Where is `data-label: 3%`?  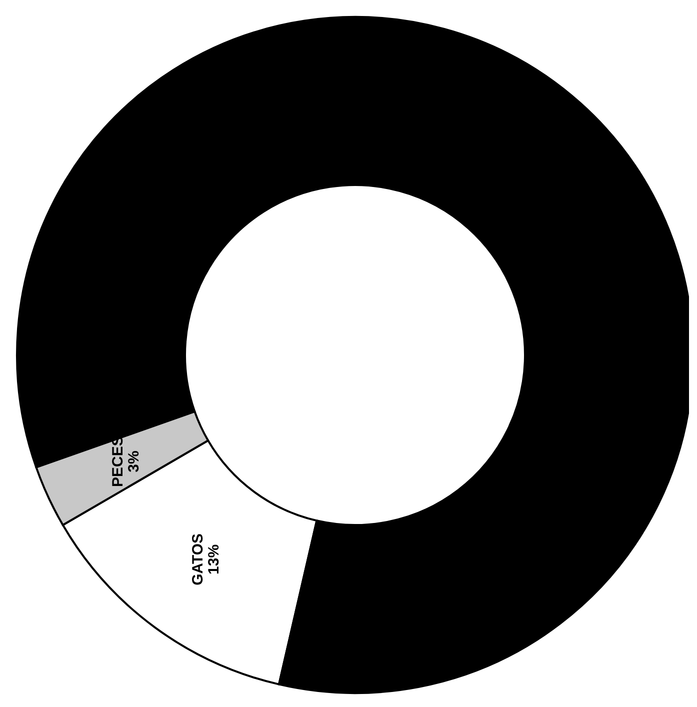
data-label: 3% is located at coordinates (133, 461).